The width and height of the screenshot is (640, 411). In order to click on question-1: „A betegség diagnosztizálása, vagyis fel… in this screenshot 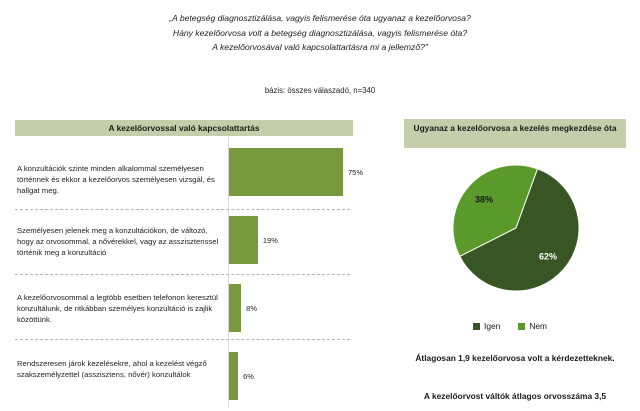, I will do `click(320, 18)`.